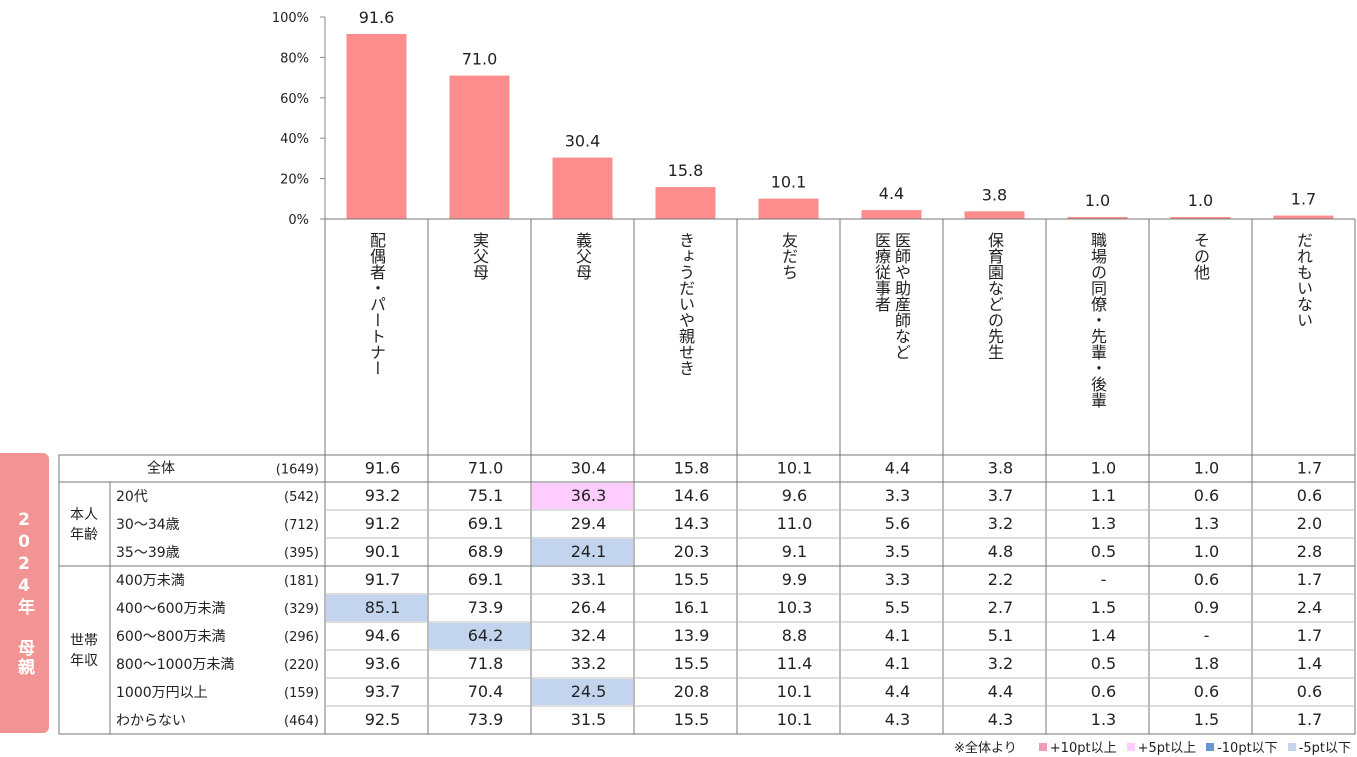 The width and height of the screenshot is (1357, 757). What do you see at coordinates (1319, 746) in the screenshot?
I see `legend-item-minus5: -5pt以下` at bounding box center [1319, 746].